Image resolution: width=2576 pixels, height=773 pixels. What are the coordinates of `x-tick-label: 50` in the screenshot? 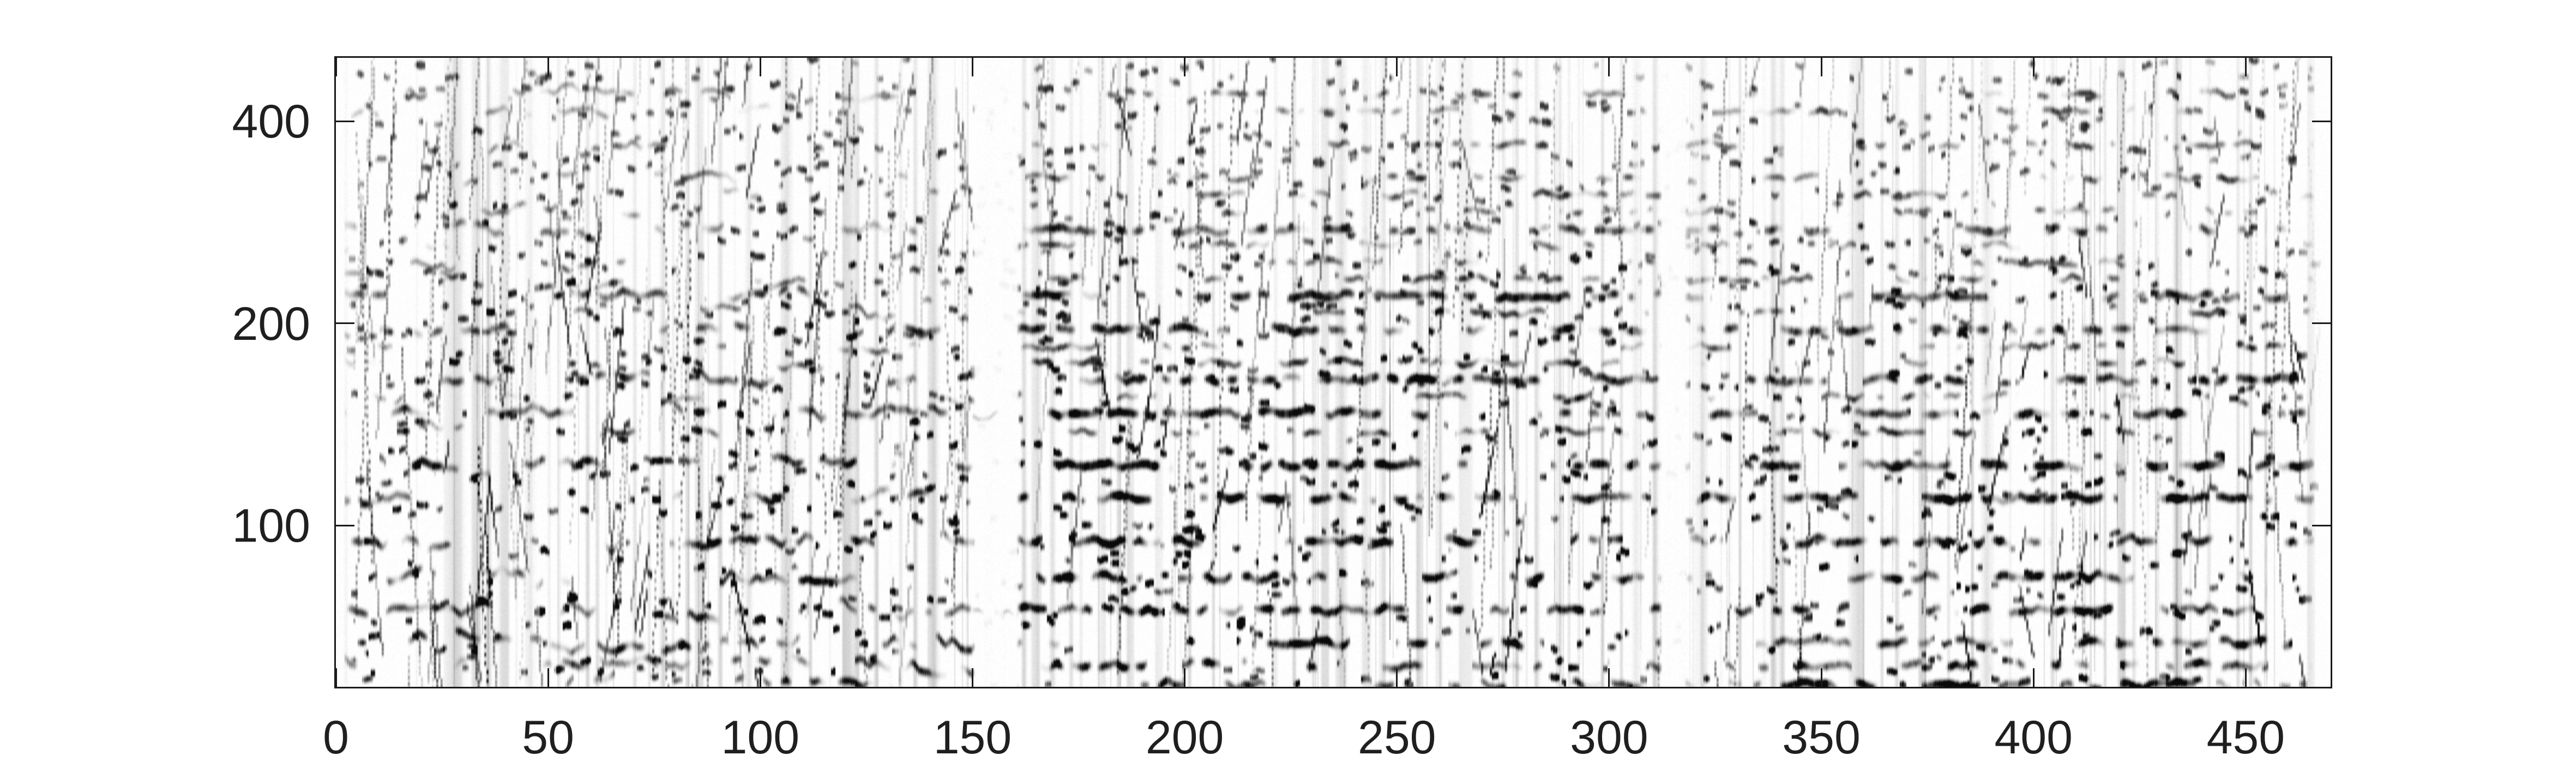 It's located at (548, 737).